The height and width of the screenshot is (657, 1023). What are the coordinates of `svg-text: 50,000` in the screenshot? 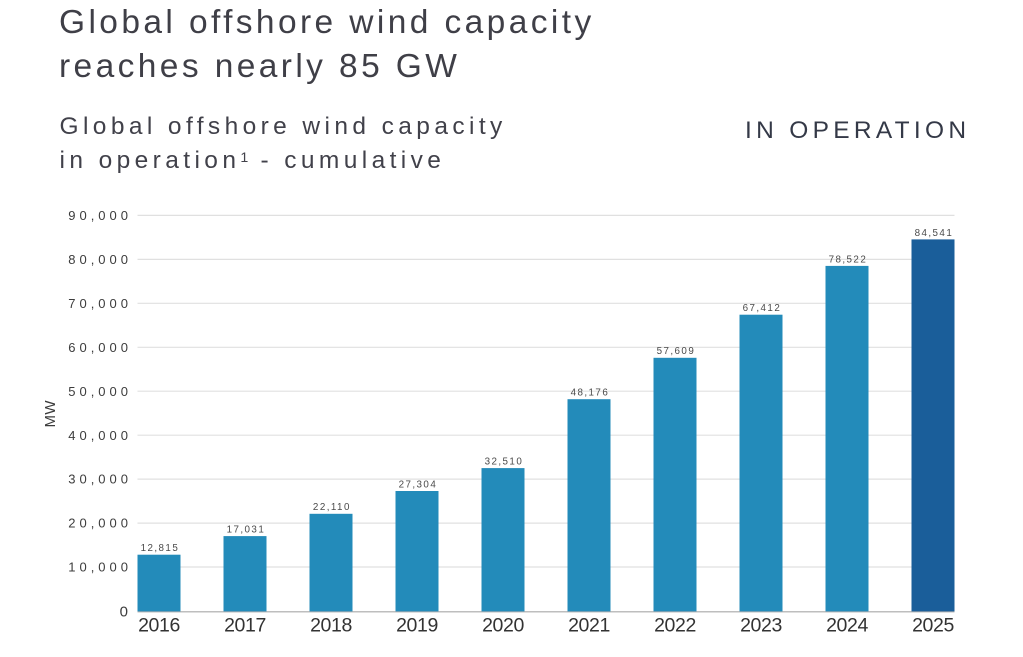 It's located at (100, 391).